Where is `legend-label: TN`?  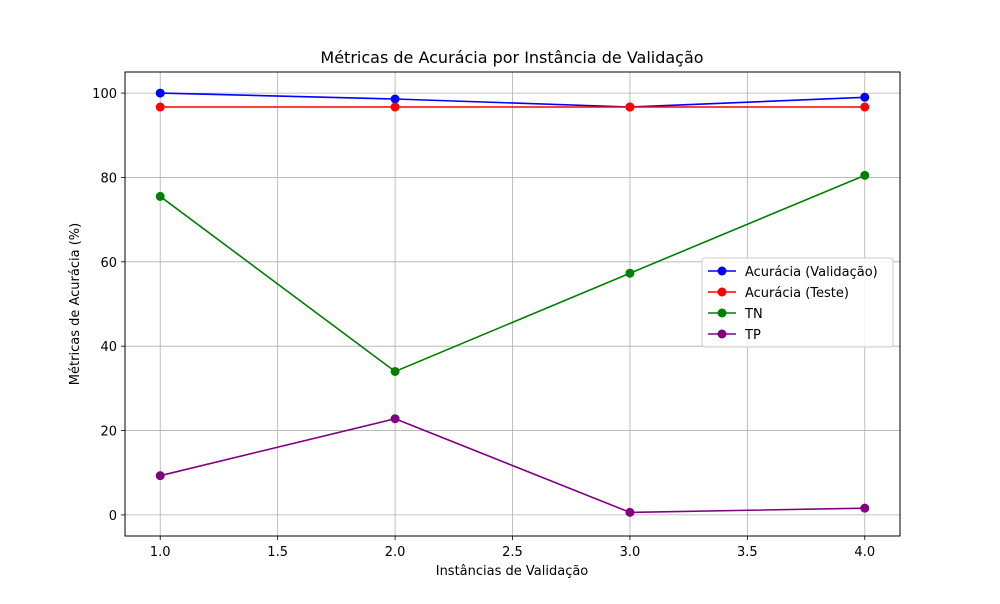 legend-label: TN is located at coordinates (753, 314).